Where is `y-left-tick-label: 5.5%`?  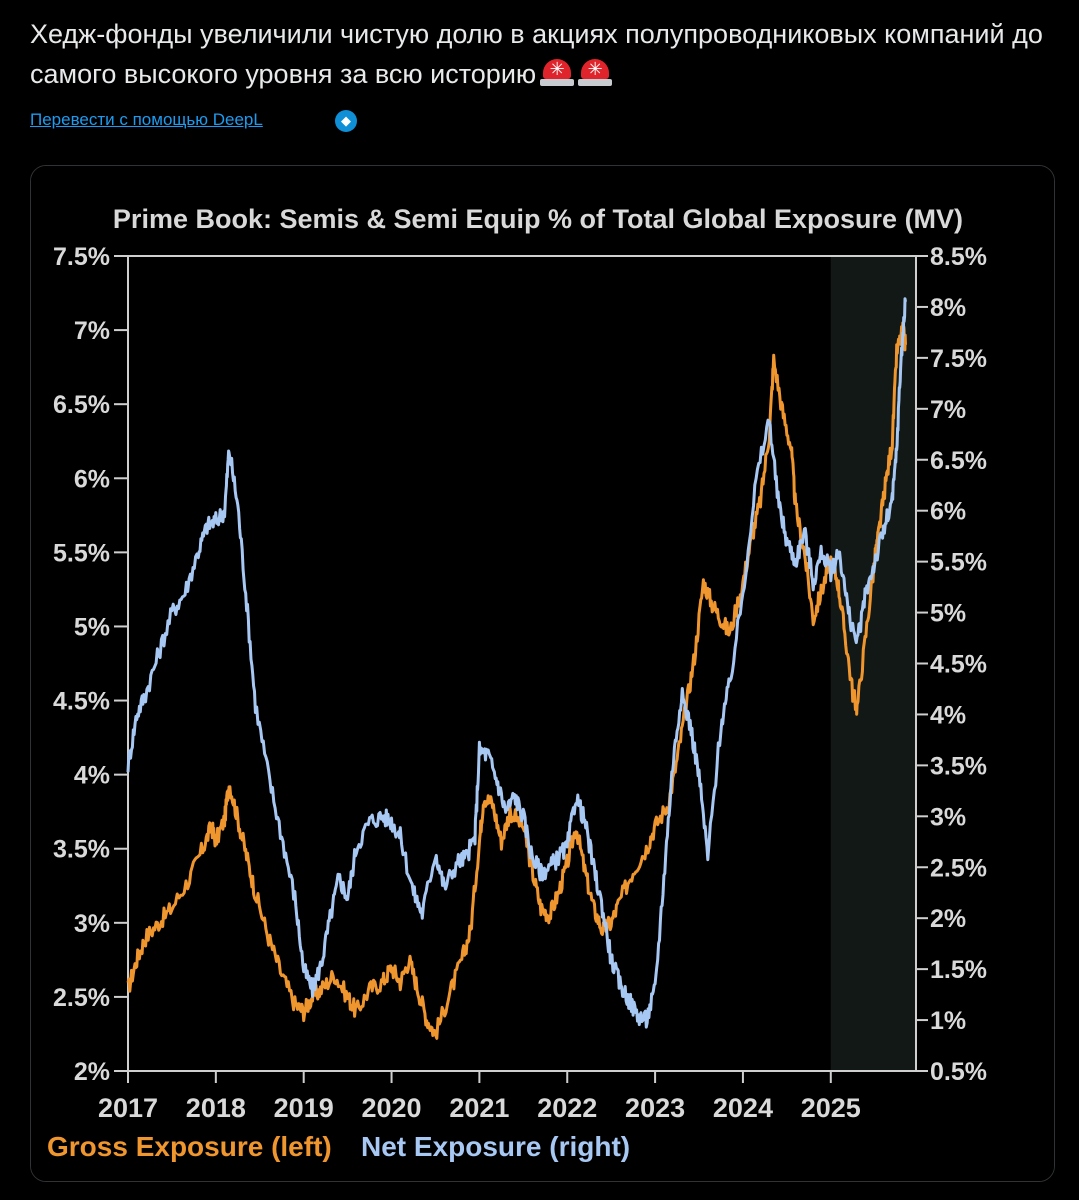
y-left-tick-label: 5.5% is located at coordinates (81, 553).